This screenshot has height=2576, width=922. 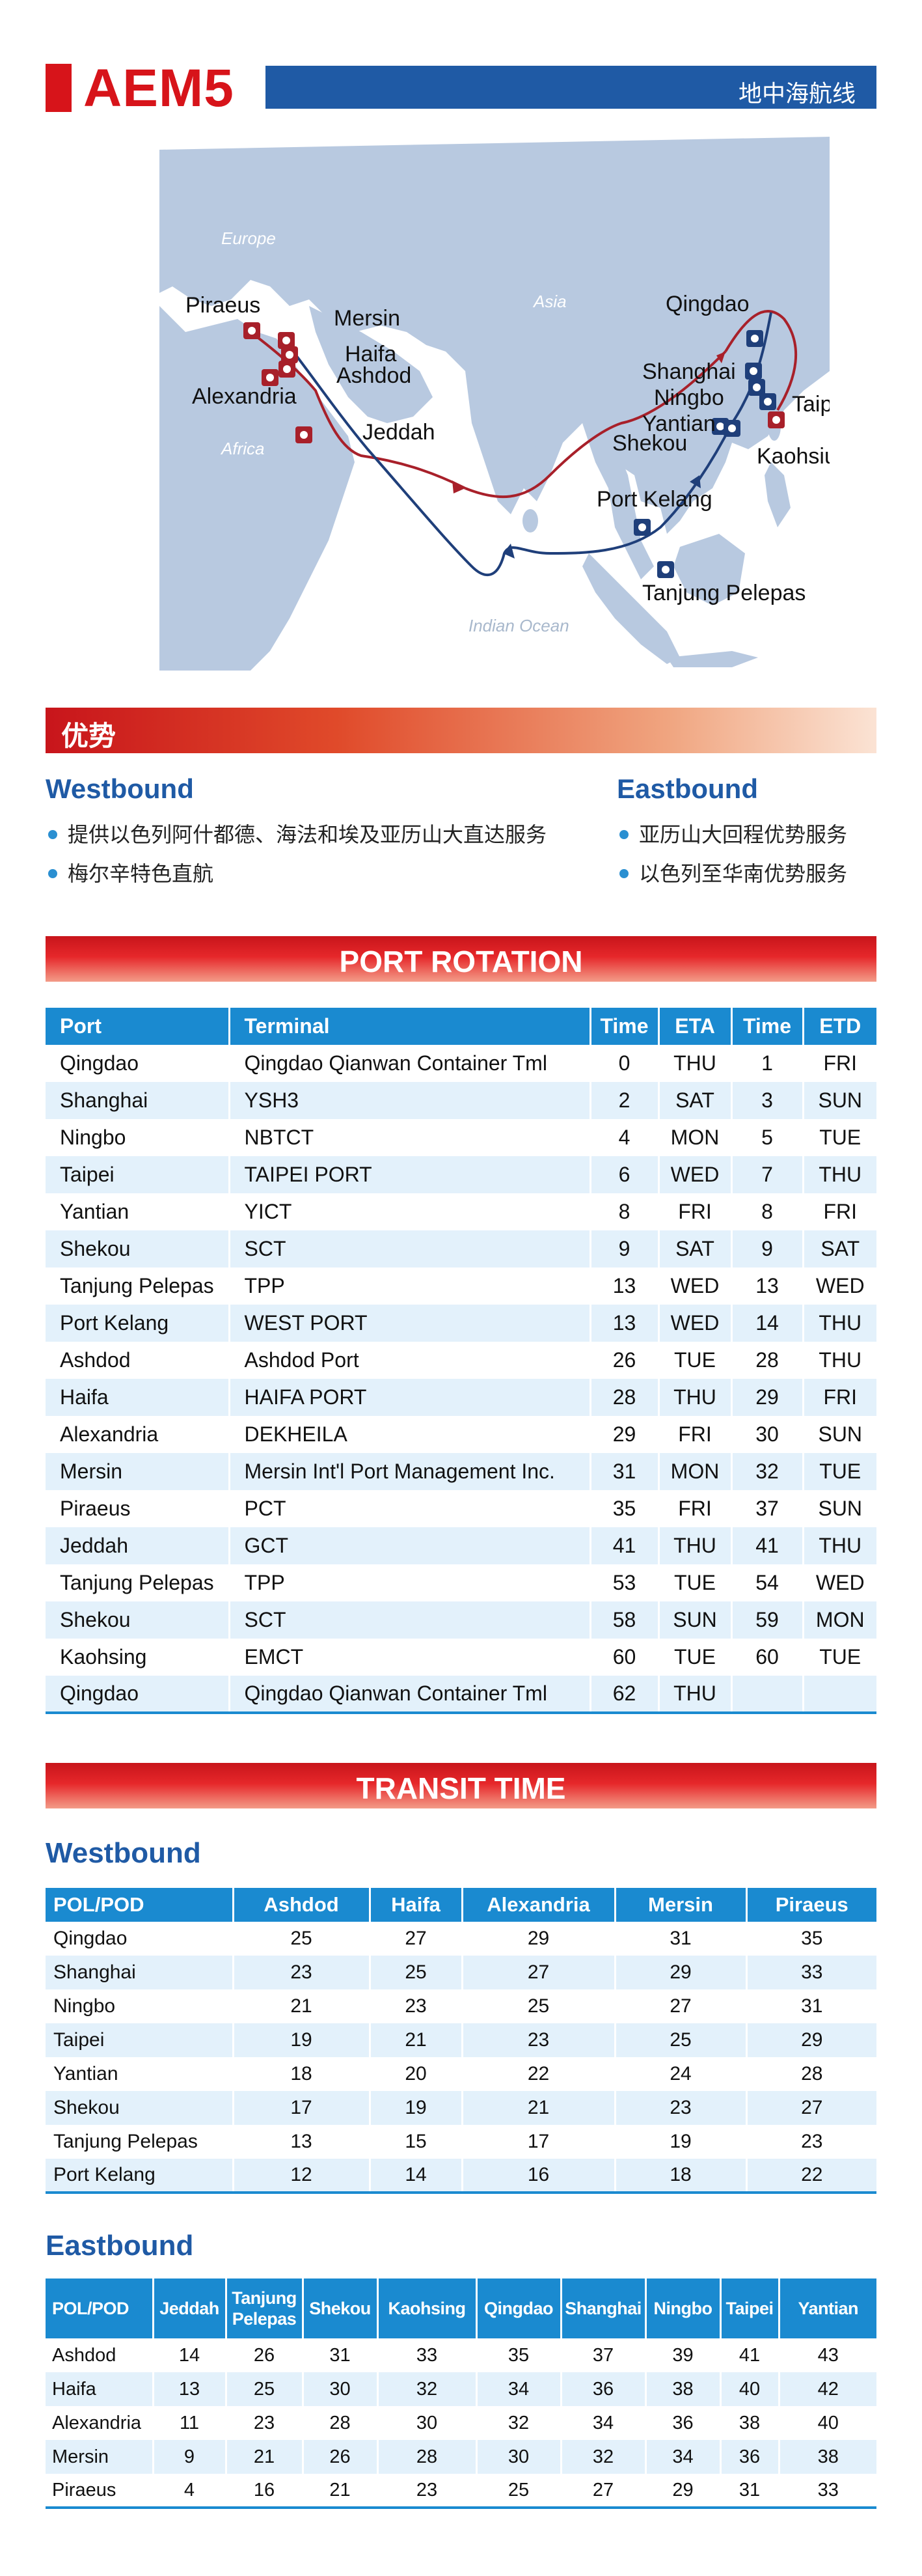 What do you see at coordinates (138, 1434) in the screenshot?
I see `table-cell: Alexandria` at bounding box center [138, 1434].